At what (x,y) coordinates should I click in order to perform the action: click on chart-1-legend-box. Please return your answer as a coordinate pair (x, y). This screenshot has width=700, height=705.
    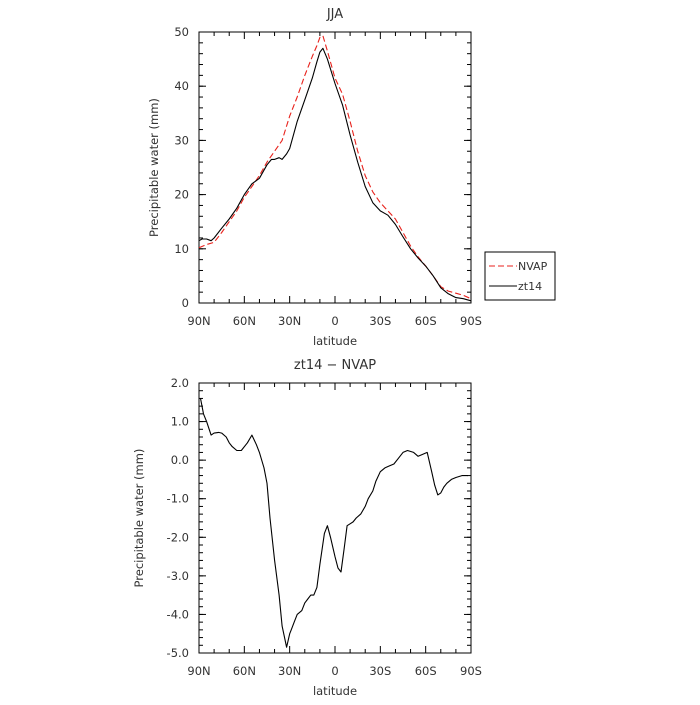
    Looking at the image, I should click on (520, 276).